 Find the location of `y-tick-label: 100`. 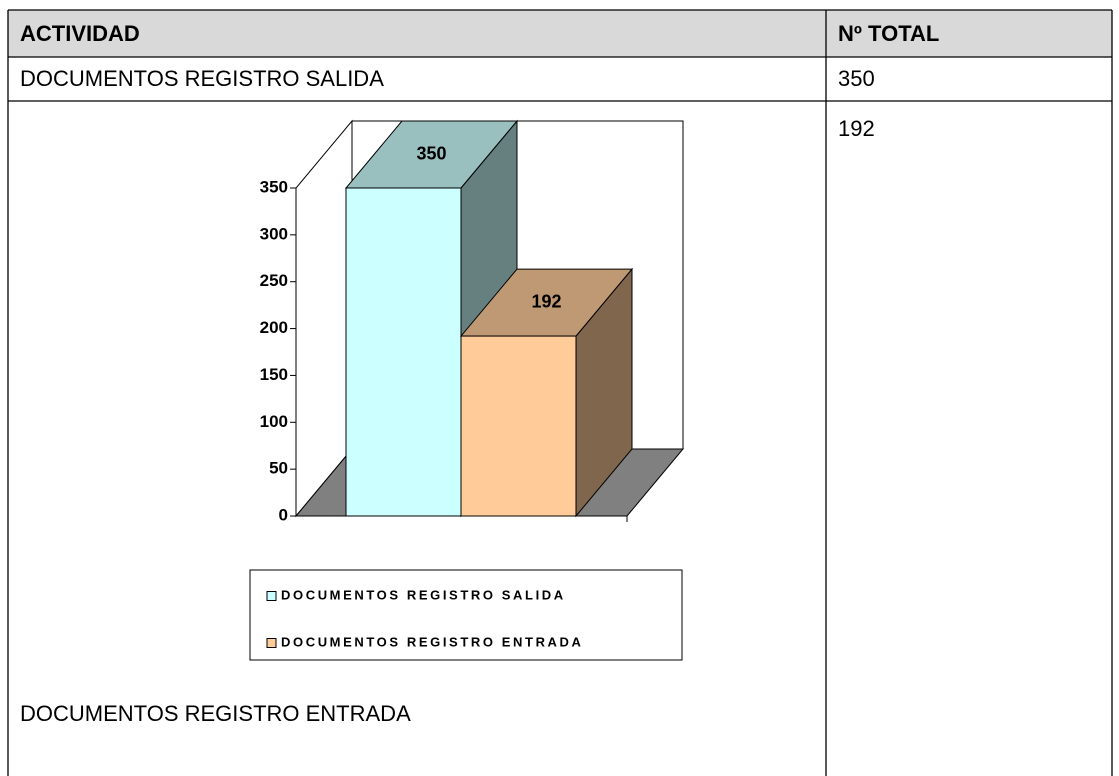

y-tick-label: 100 is located at coordinates (274, 421).